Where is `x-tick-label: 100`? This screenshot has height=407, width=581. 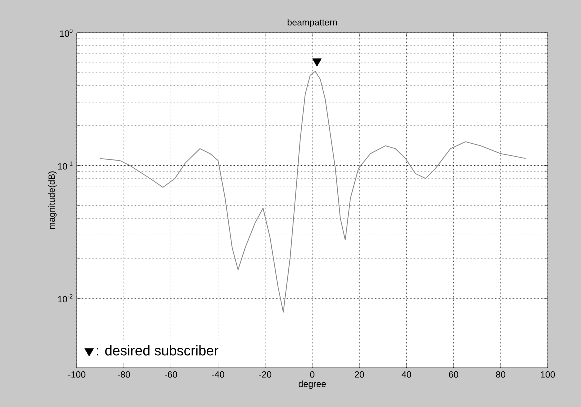 x-tick-label: 100 is located at coordinates (548, 375).